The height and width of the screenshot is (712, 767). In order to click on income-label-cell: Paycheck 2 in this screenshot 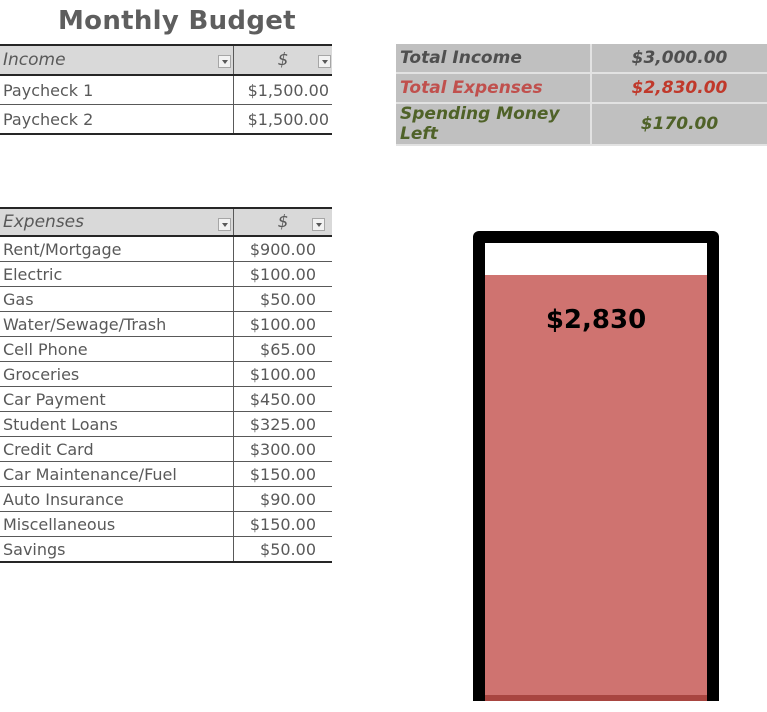, I will do `click(117, 119)`.